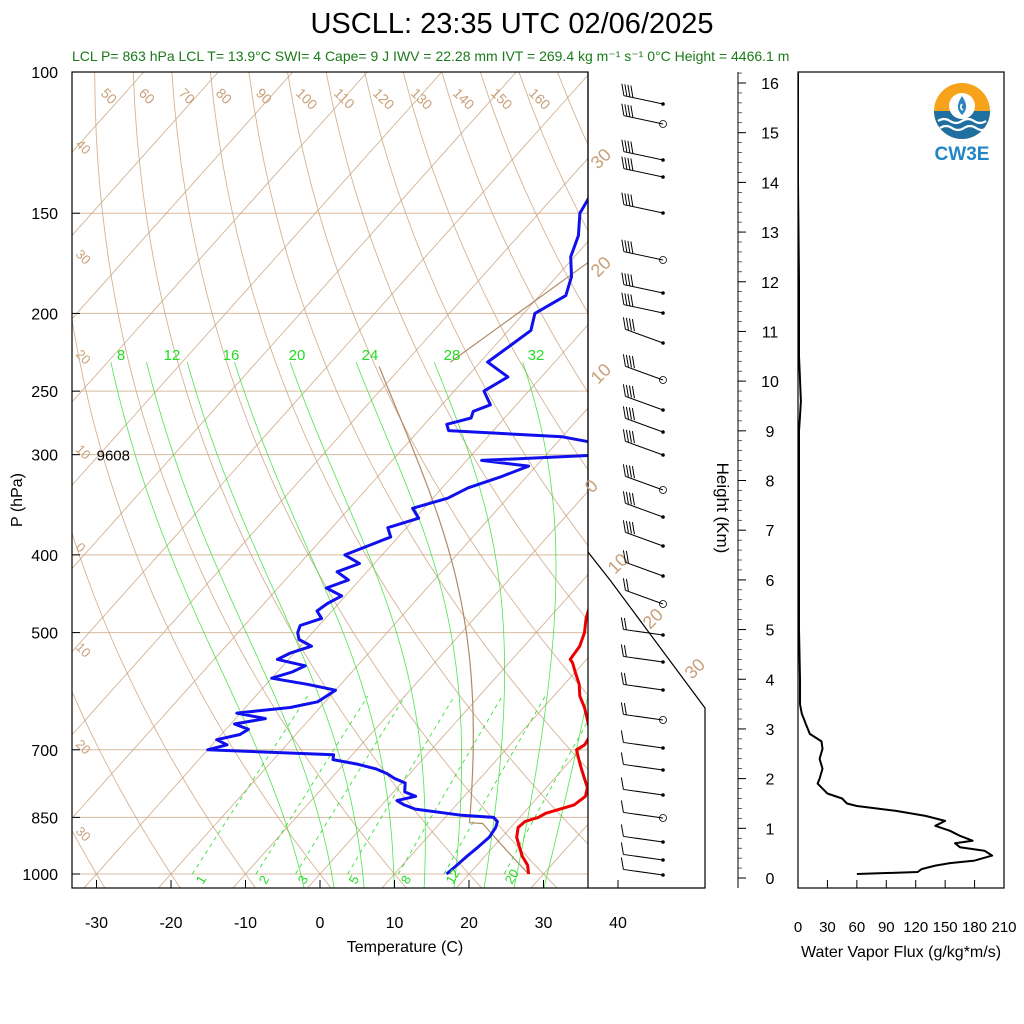 Image resolution: width=1024 pixels, height=1024 pixels. Describe the element at coordinates (44, 392) in the screenshot. I see `y-tick-label: 250` at that location.